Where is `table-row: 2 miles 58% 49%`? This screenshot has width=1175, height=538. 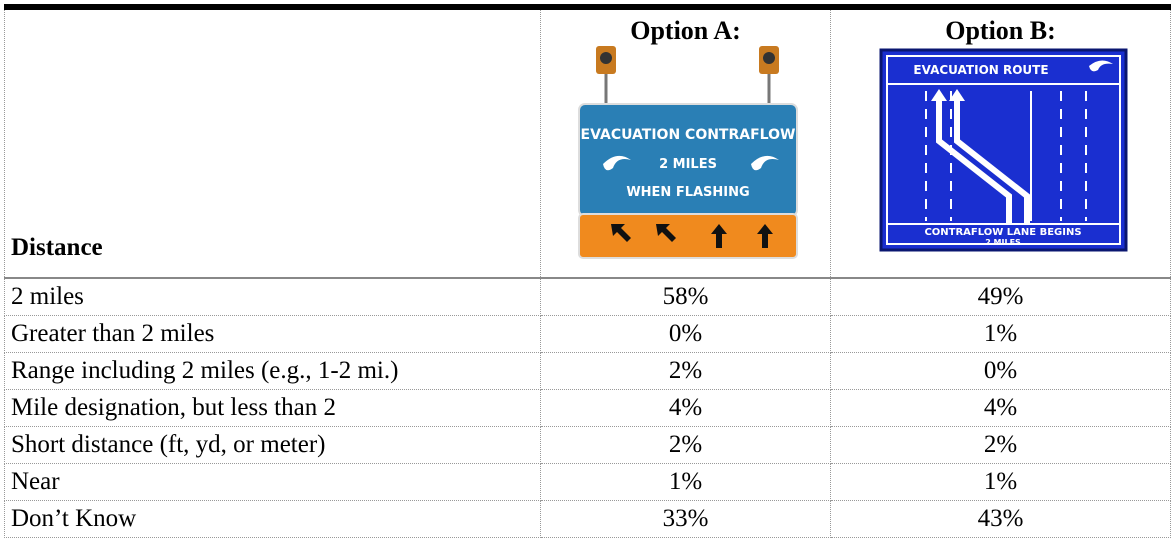
table-row: 2 miles 58% 49% is located at coordinates (587, 296).